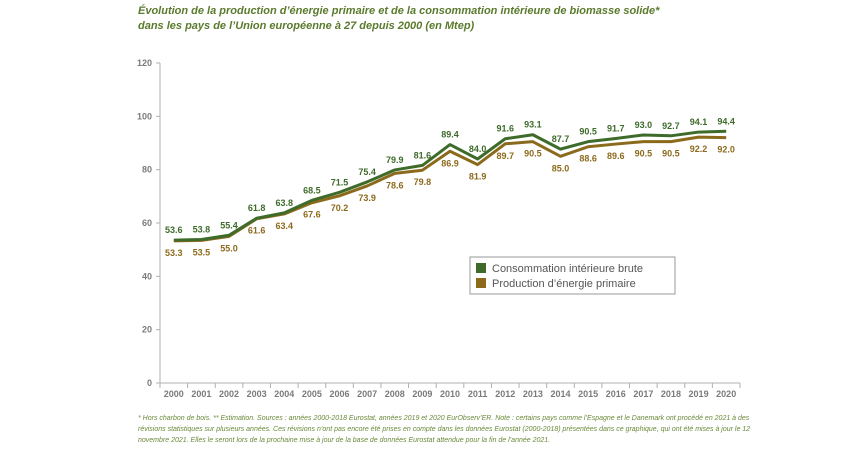 Image resolution: width=860 pixels, height=467 pixels. I want to click on data-label-consommation: 93.0, so click(644, 125).